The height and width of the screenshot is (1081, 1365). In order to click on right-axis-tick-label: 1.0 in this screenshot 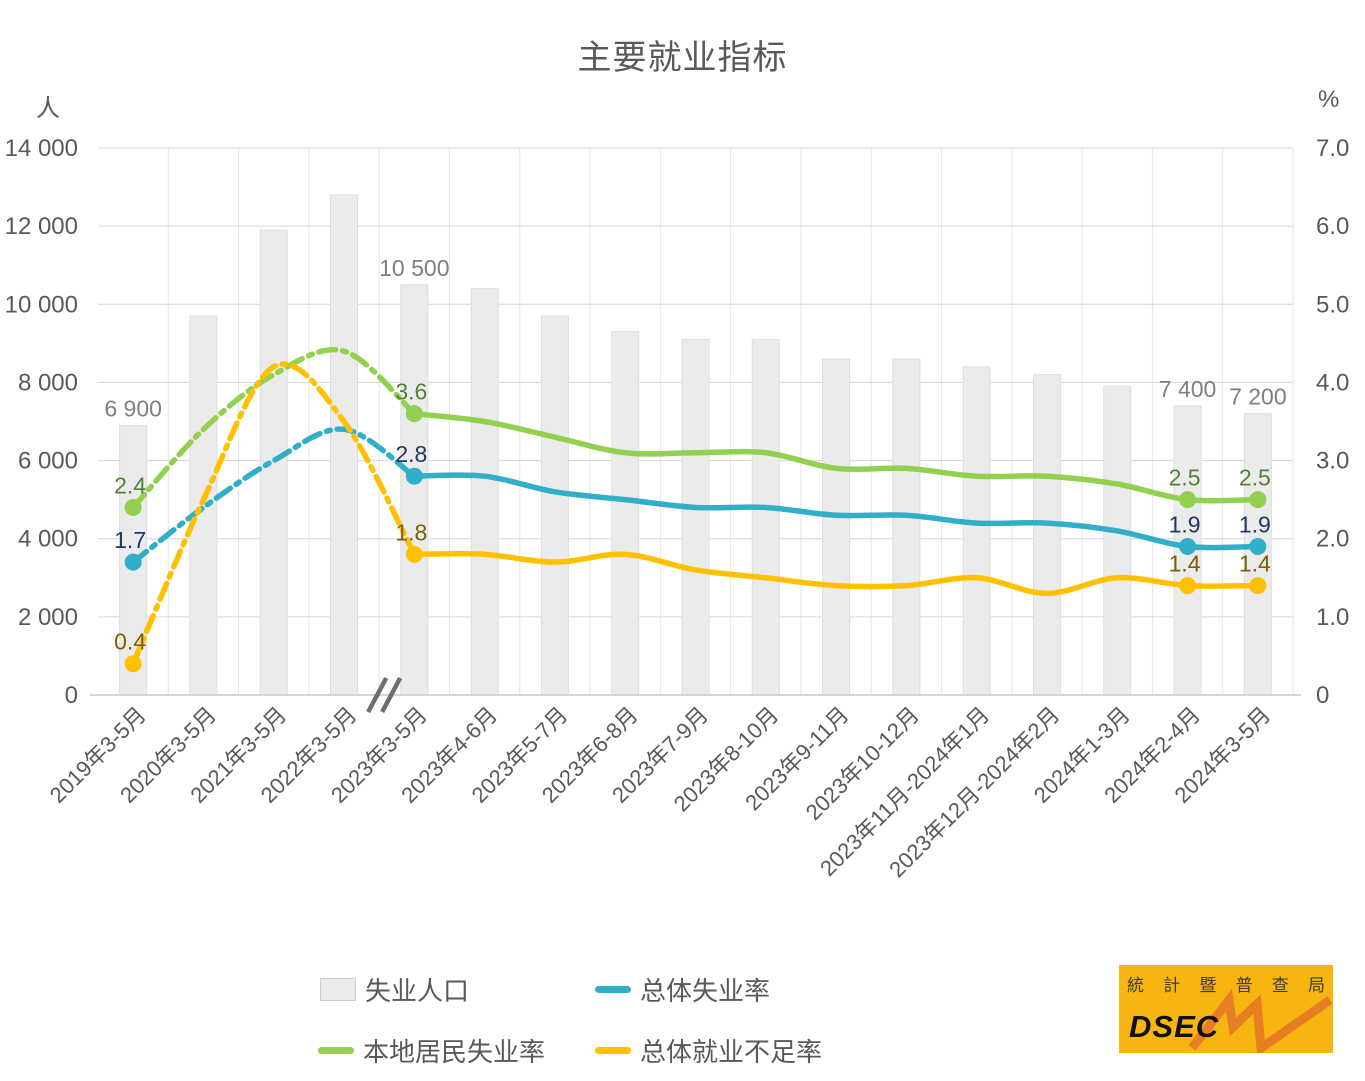, I will do `click(1332, 617)`.